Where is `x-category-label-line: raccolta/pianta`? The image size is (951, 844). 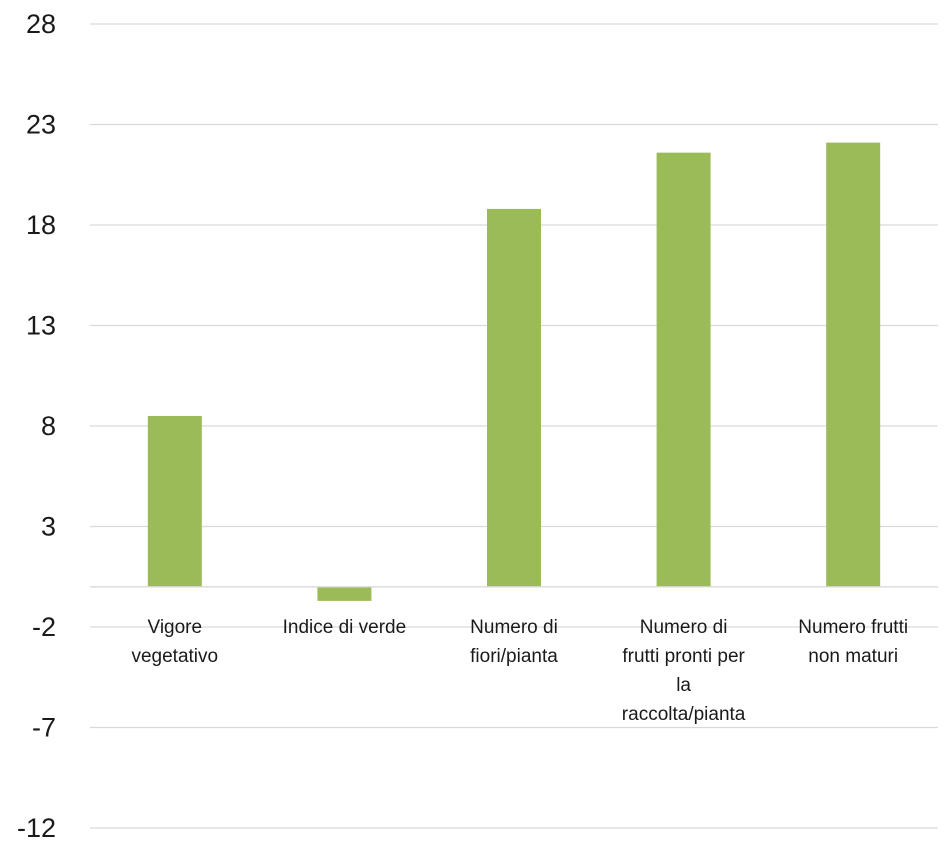
x-category-label-line: raccolta/pianta is located at coordinates (684, 714).